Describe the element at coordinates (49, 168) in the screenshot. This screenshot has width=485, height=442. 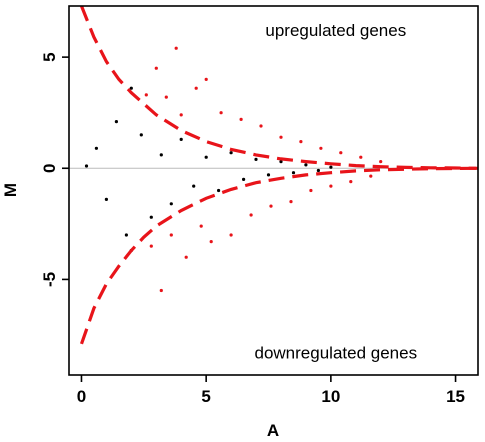
I see `y-tick-label: 0` at that location.